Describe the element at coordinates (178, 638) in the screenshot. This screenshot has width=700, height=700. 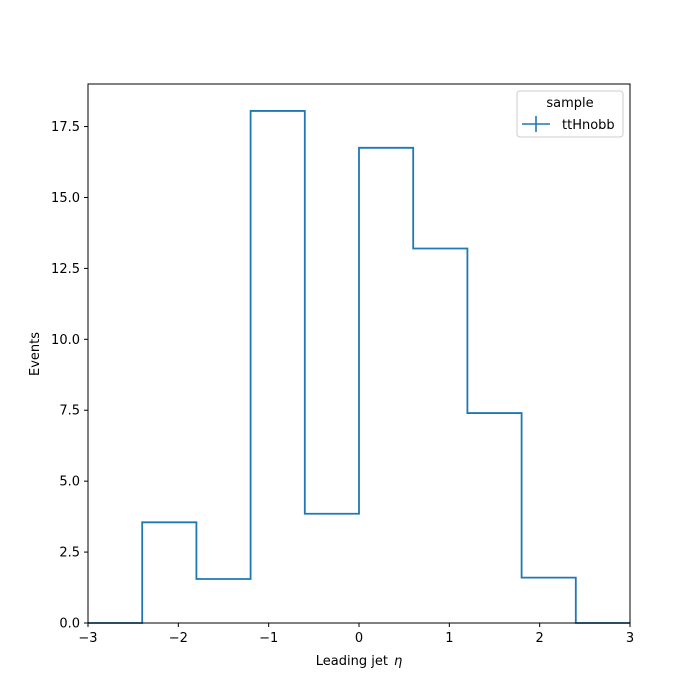
I see `x-tick-label: −2` at that location.